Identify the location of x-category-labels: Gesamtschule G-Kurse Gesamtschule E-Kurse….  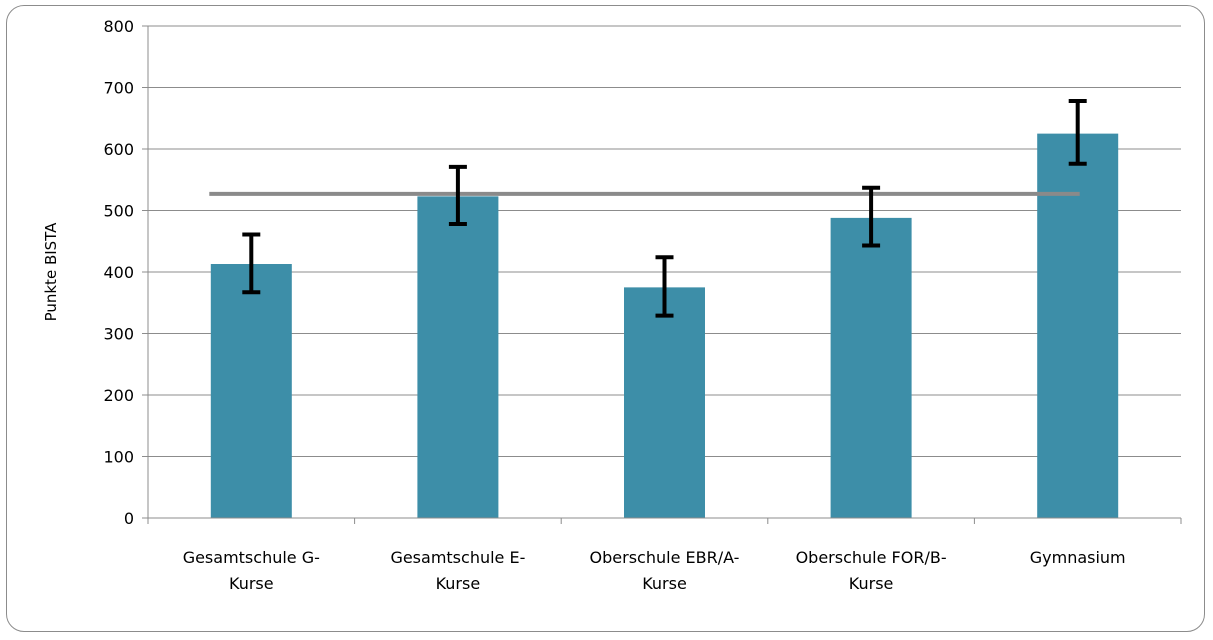
(654, 570).